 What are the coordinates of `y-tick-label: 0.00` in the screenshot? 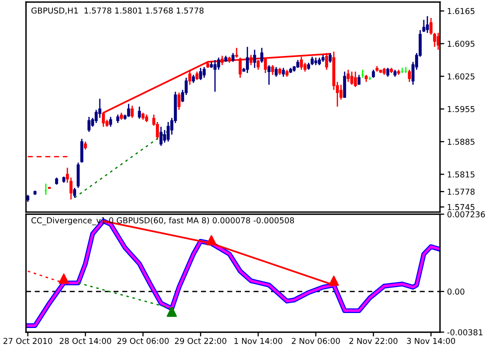 It's located at (455, 291).